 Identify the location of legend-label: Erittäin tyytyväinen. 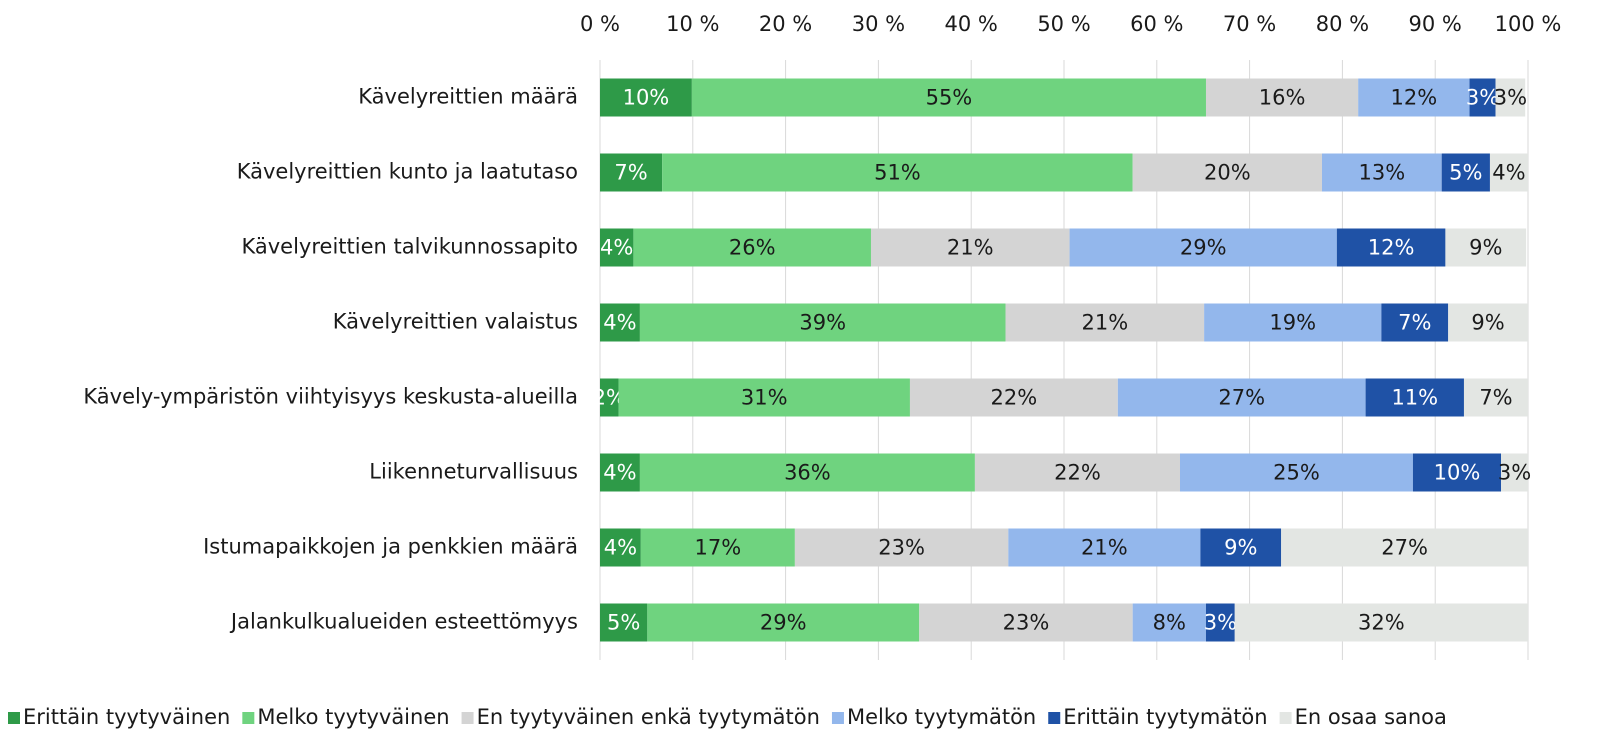
(126, 717).